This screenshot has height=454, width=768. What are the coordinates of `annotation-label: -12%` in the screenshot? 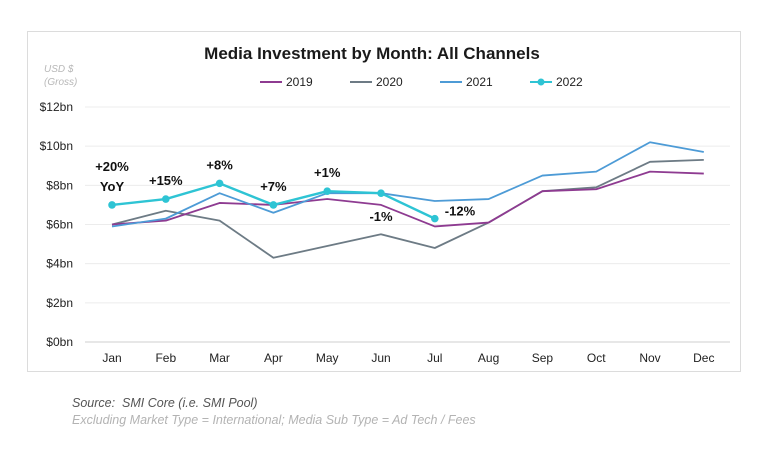 It's located at (460, 211).